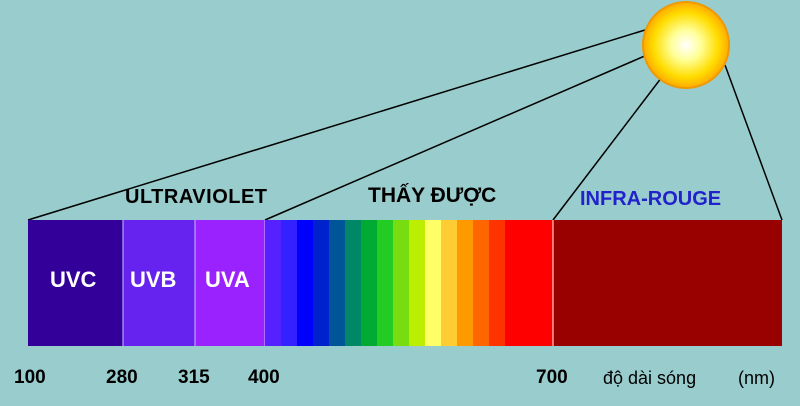 The image size is (800, 406). Describe the element at coordinates (650, 378) in the screenshot. I see `axis-label: độ dài sóng` at that location.